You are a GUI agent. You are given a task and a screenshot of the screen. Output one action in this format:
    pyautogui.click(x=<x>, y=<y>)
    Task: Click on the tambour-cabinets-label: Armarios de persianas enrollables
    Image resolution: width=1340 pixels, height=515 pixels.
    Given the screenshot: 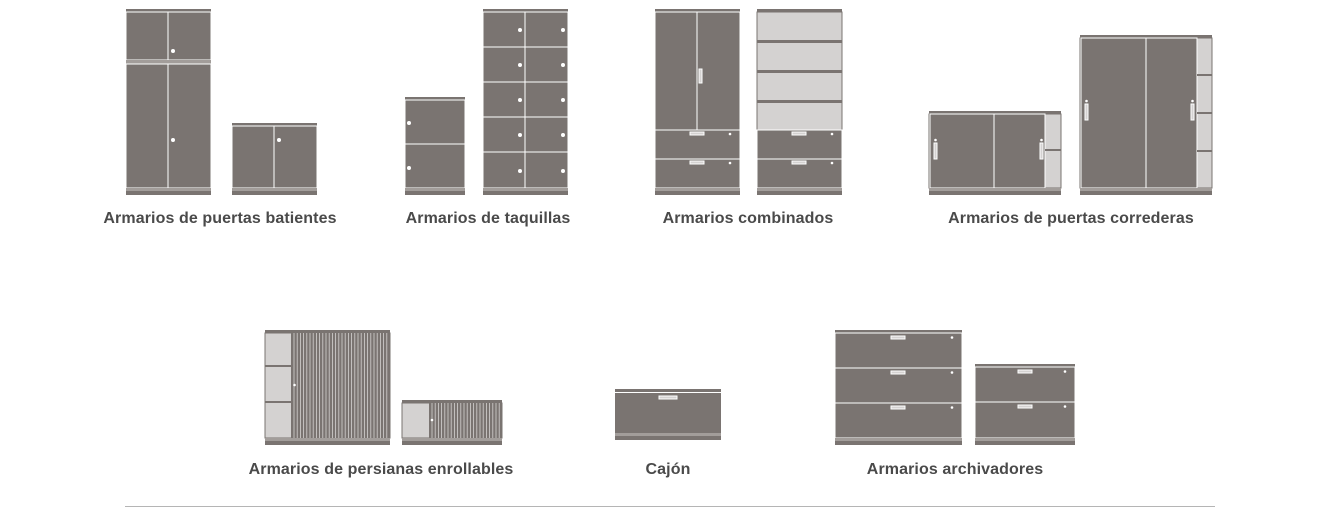 What is the action you would take?
    pyautogui.click(x=381, y=469)
    